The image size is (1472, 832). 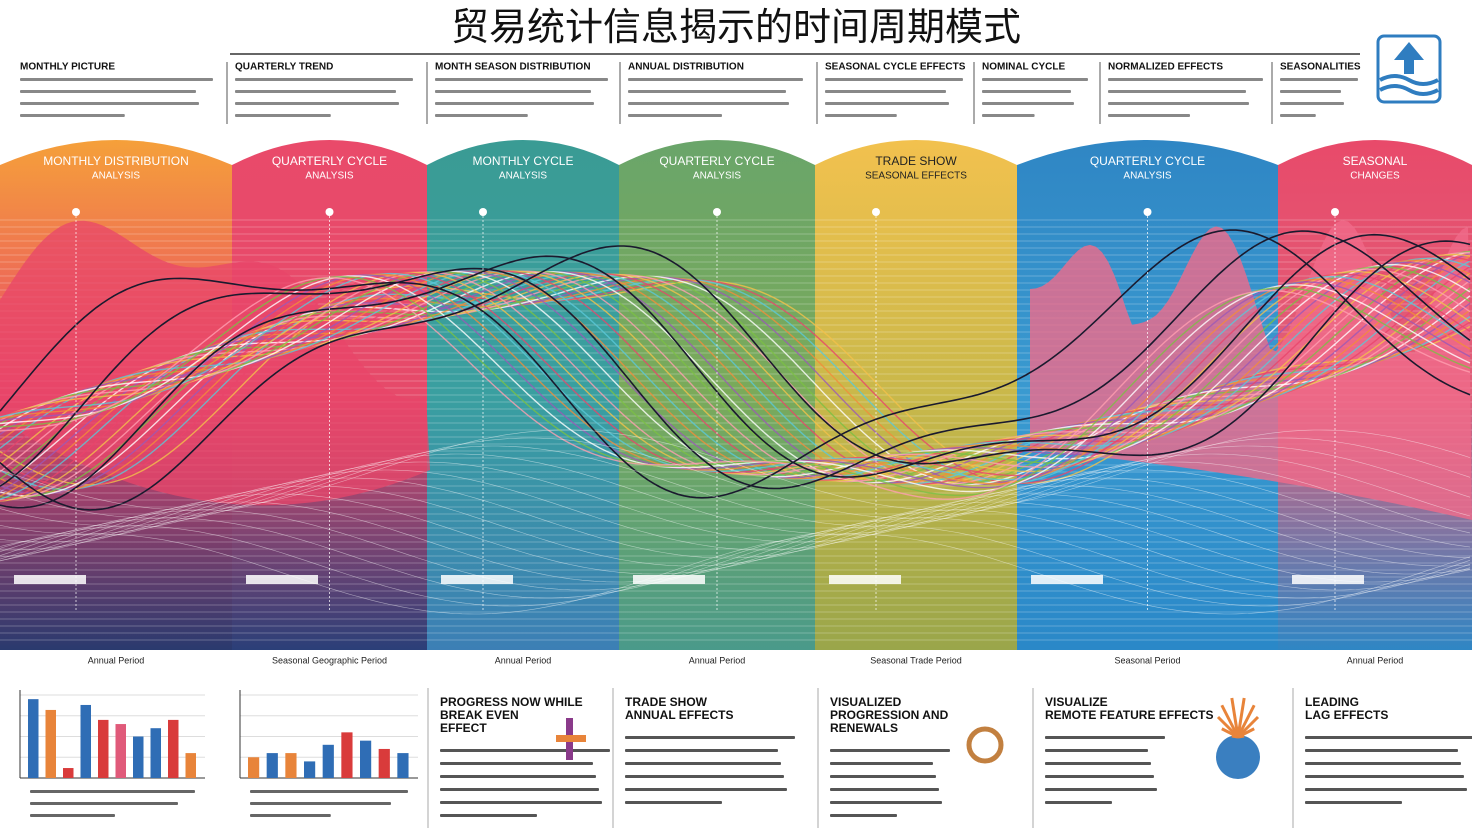 What do you see at coordinates (916, 660) in the screenshot?
I see `panel-caption: Seasonal Trade Period` at bounding box center [916, 660].